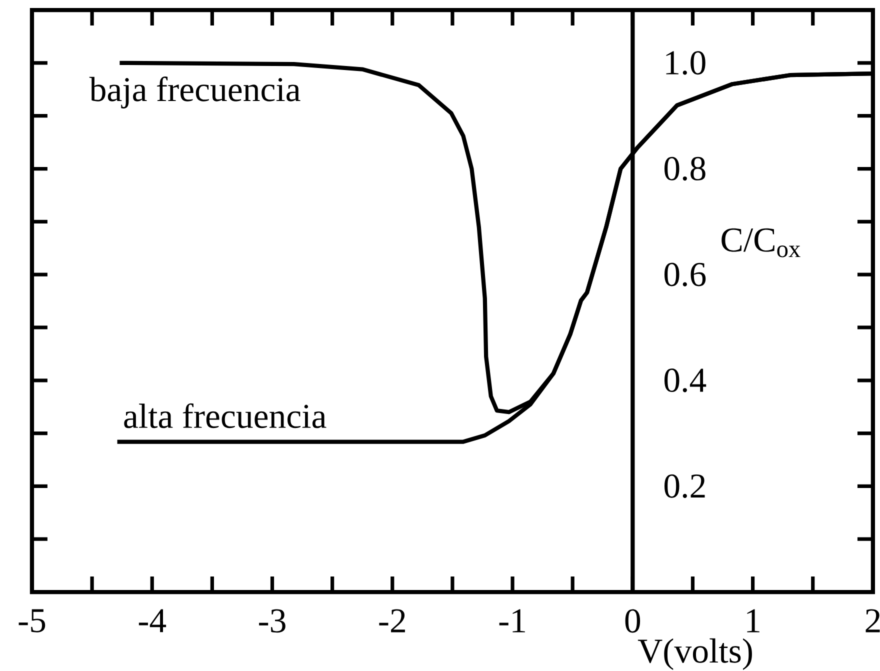 The width and height of the screenshot is (880, 671). What do you see at coordinates (684, 486) in the screenshot?
I see `y-tick-label: 0.2` at bounding box center [684, 486].